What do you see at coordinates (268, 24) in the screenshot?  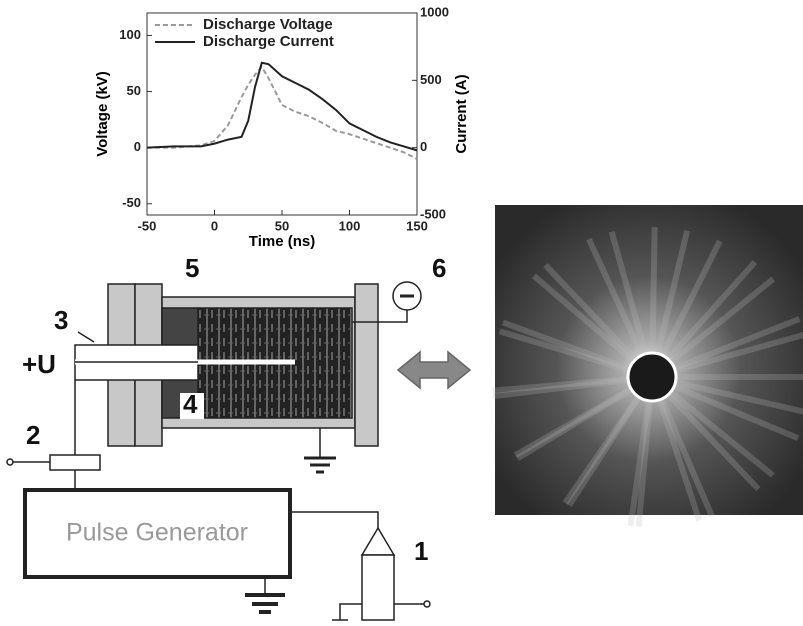 I see `legend-label: Discharge Voltage` at bounding box center [268, 24].